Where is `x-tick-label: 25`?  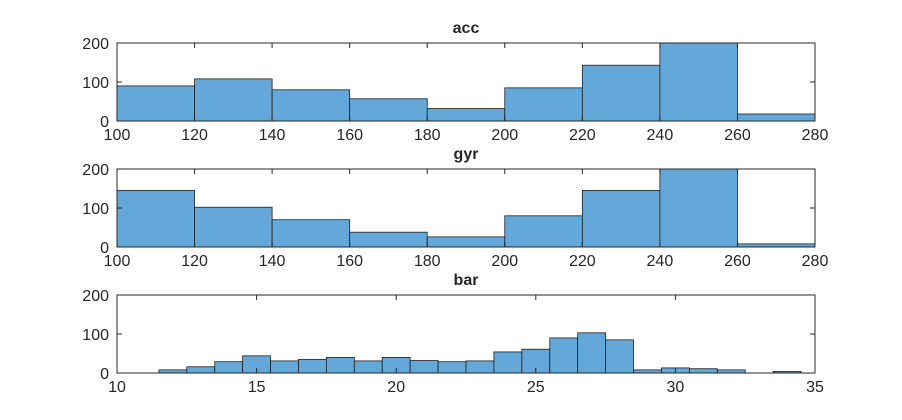 x-tick-label: 25 is located at coordinates (536, 387).